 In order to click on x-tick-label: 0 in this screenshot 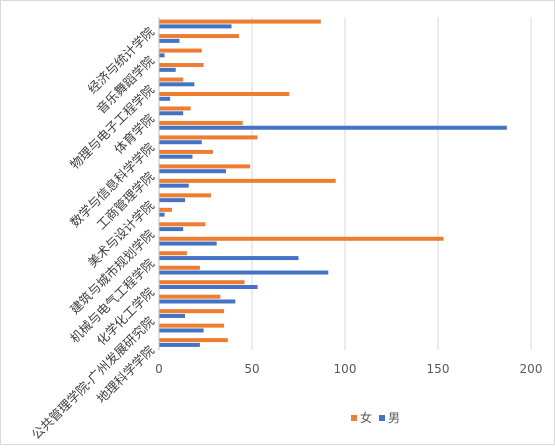, I will do `click(159, 369)`.